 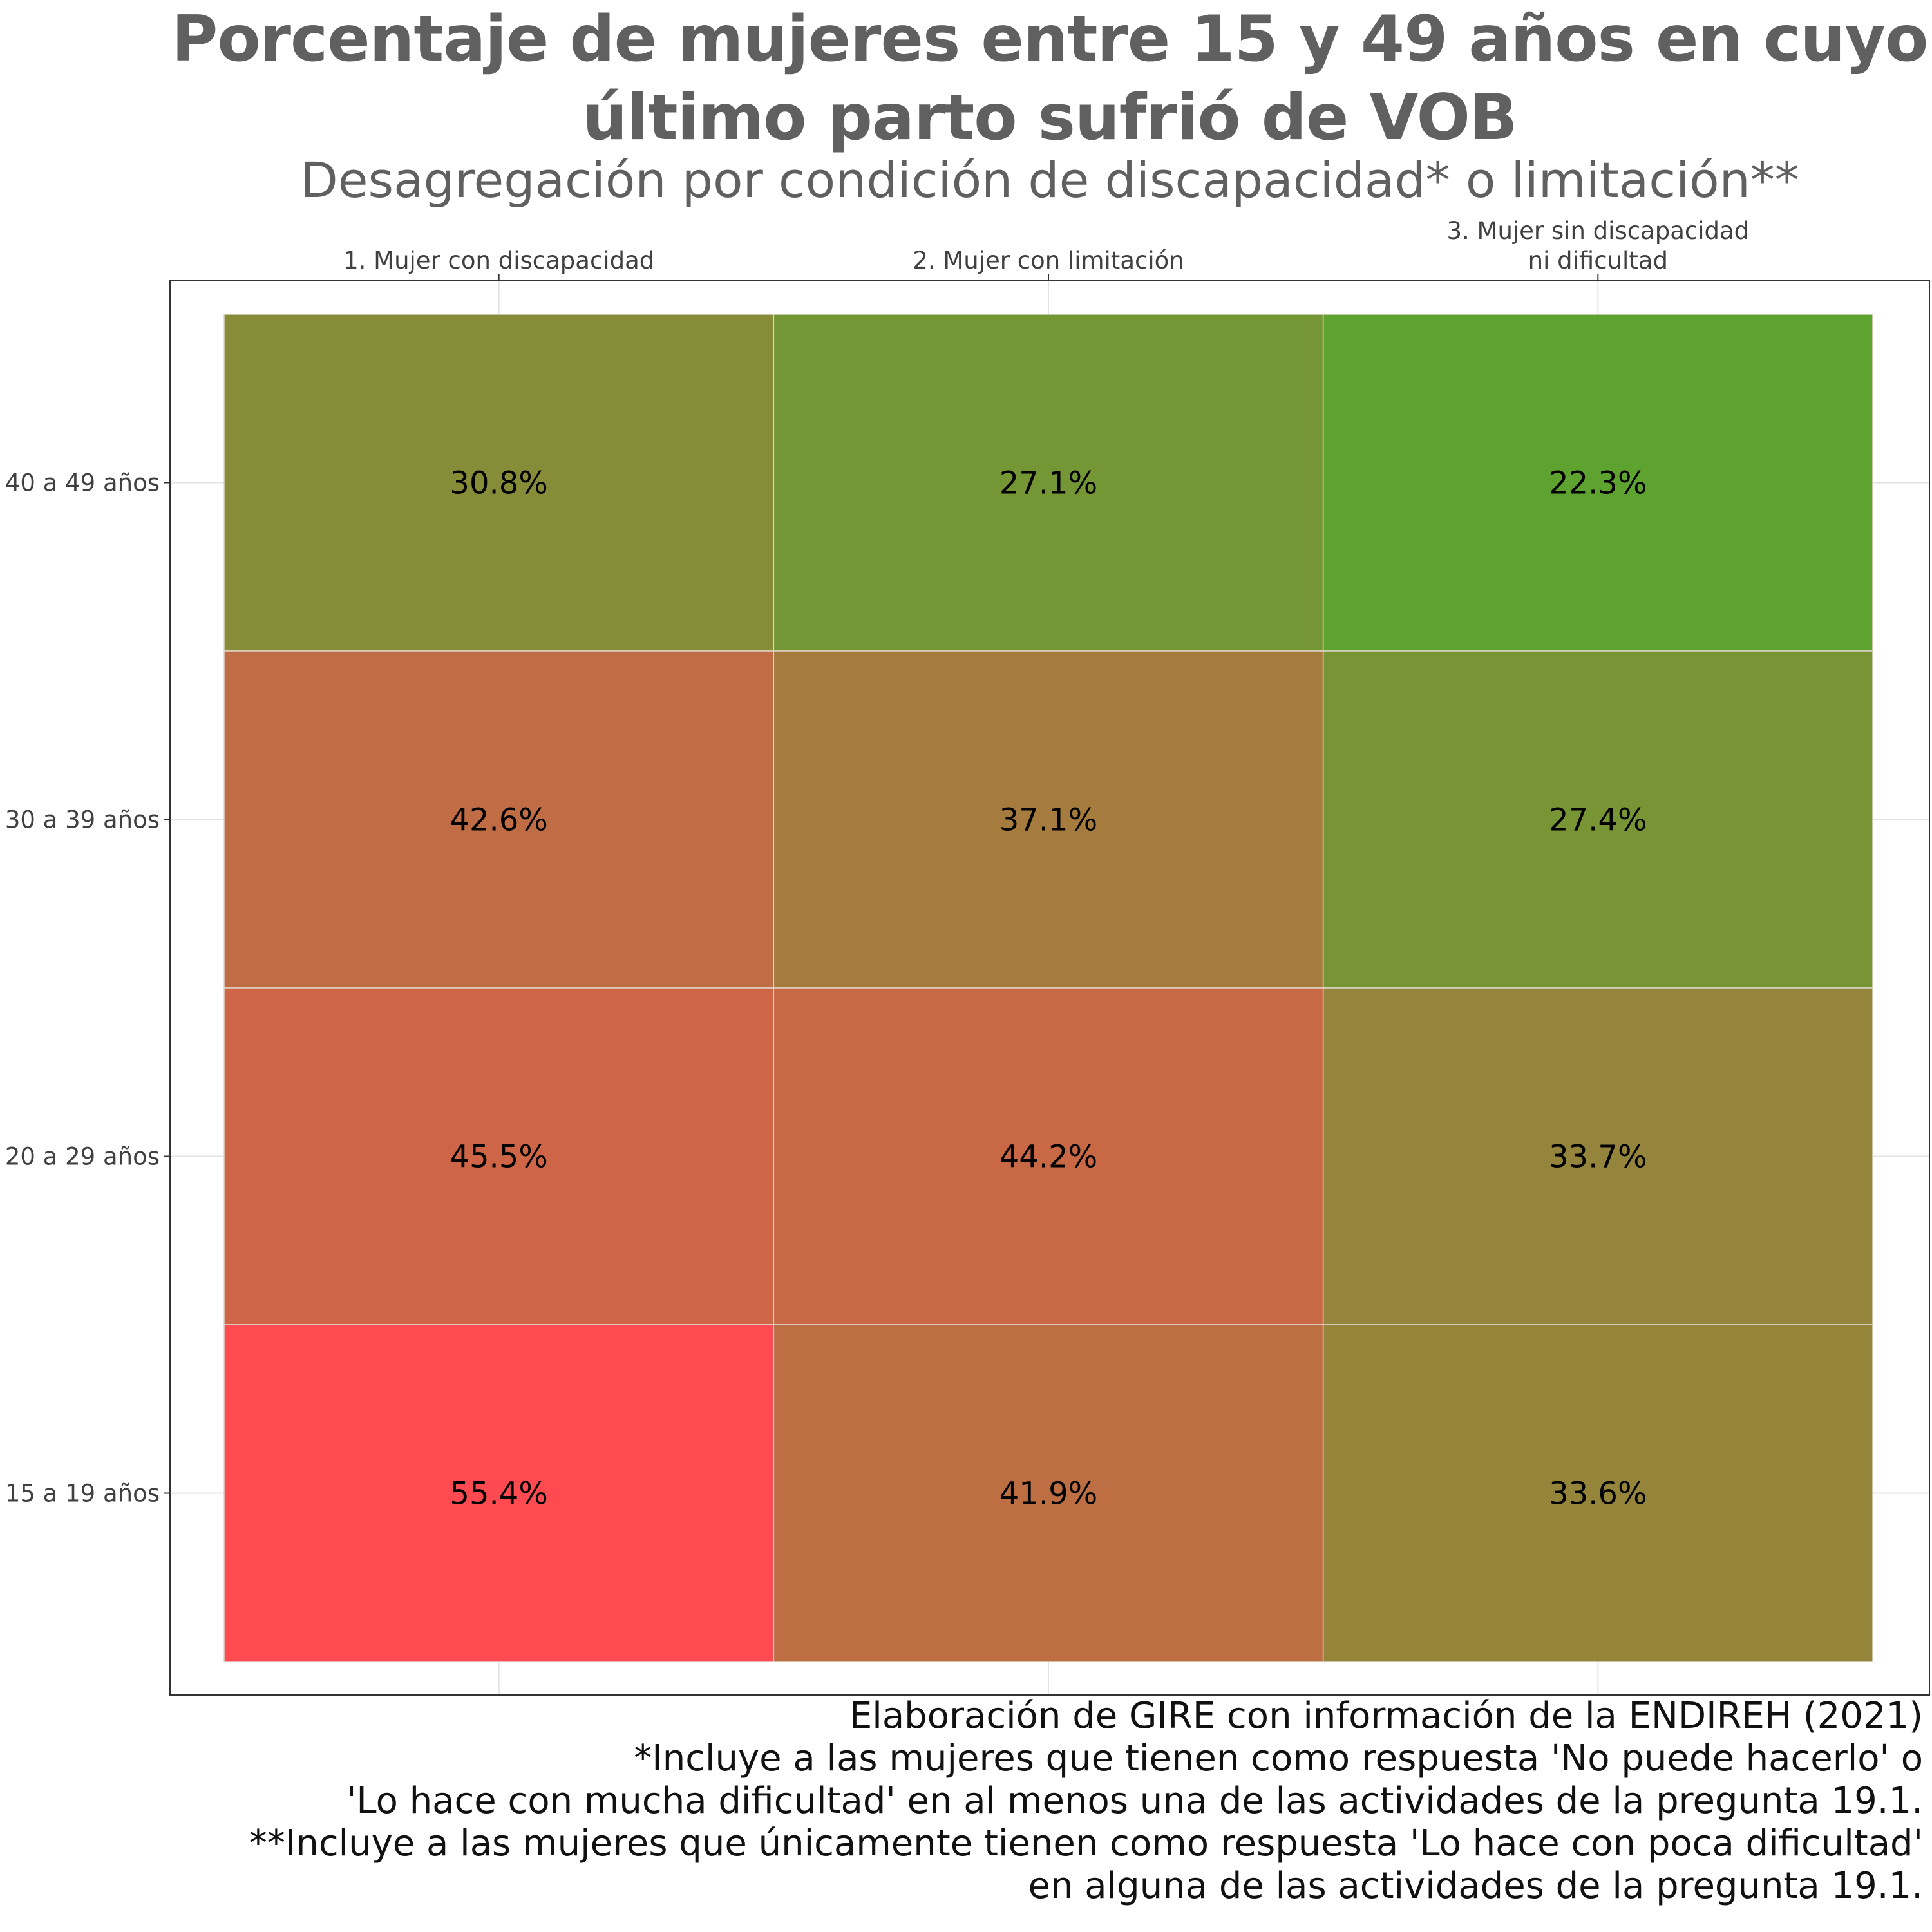 What do you see at coordinates (83, 1494) in the screenshot?
I see `y-axis-label: 15 a 19 años` at bounding box center [83, 1494].